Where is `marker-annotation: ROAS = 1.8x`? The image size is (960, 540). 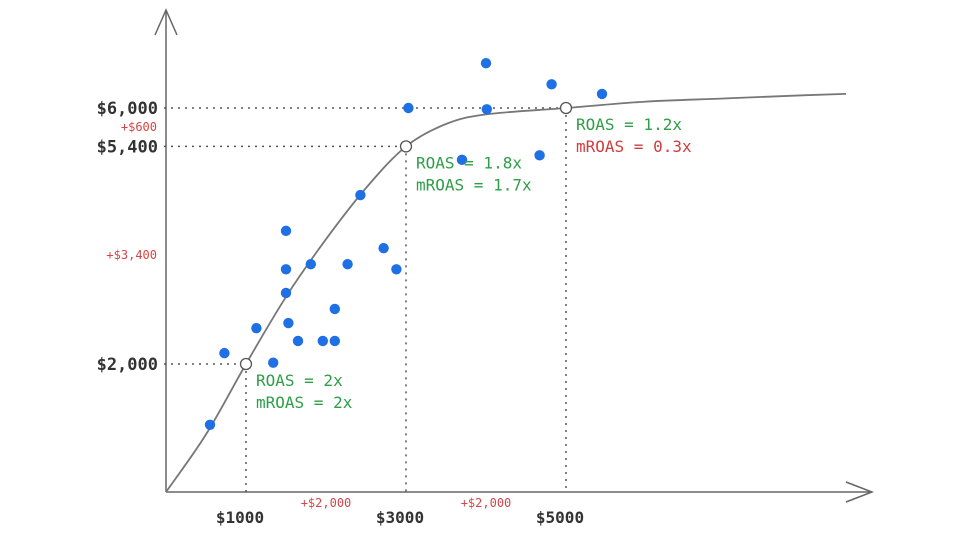 marker-annotation: ROAS = 1.8x is located at coordinates (469, 162).